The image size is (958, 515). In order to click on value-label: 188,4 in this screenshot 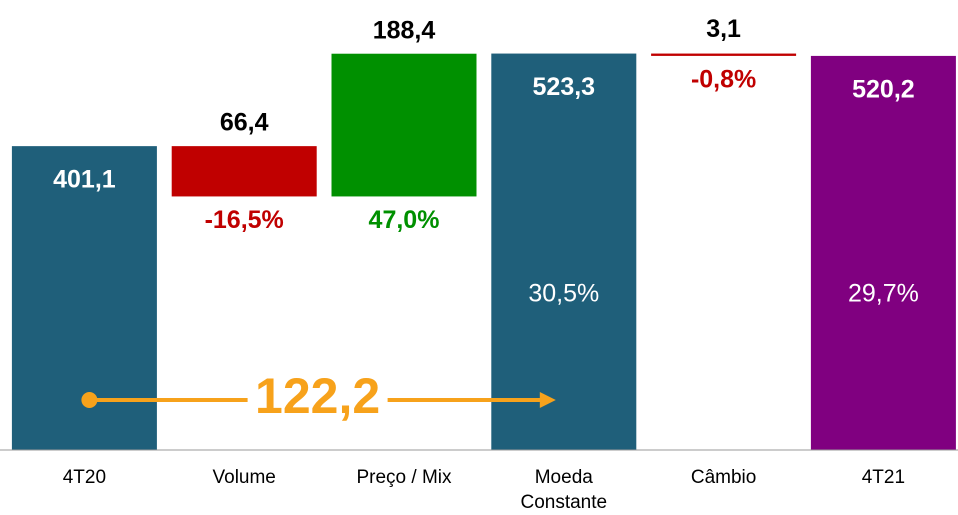, I will do `click(404, 30)`.